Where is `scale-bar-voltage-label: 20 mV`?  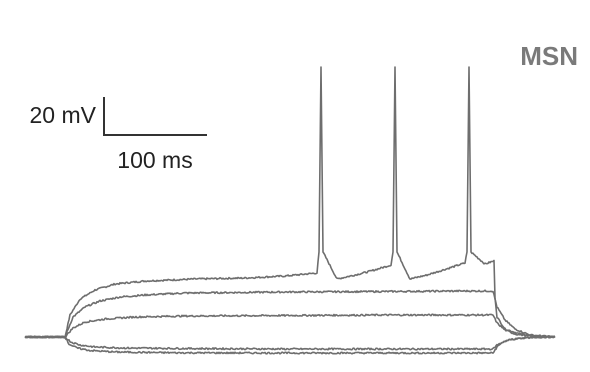
scale-bar-voltage-label: 20 mV is located at coordinates (63, 115).